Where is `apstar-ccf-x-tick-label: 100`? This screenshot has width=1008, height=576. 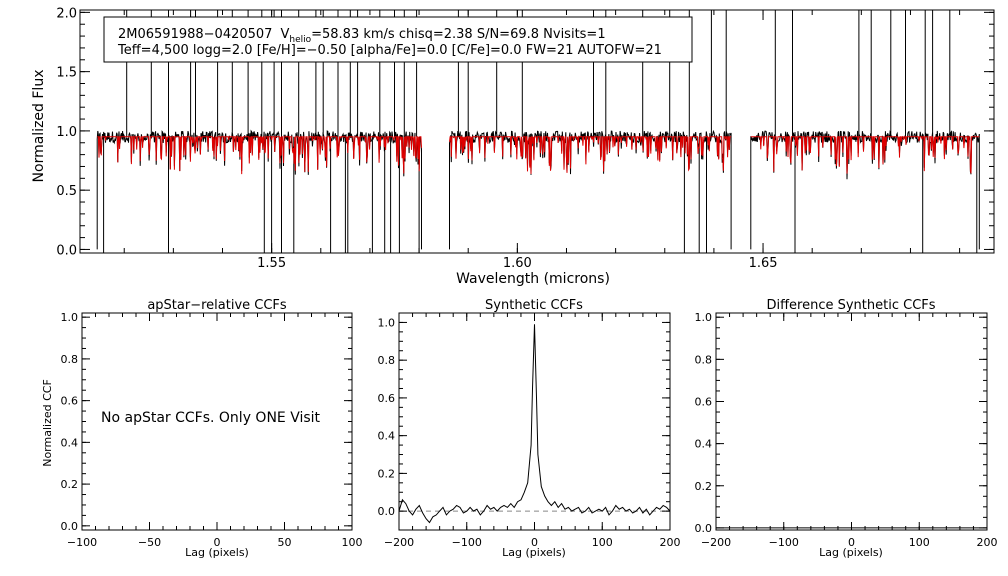 apstar-ccf-x-tick-label: 100 is located at coordinates (352, 542).